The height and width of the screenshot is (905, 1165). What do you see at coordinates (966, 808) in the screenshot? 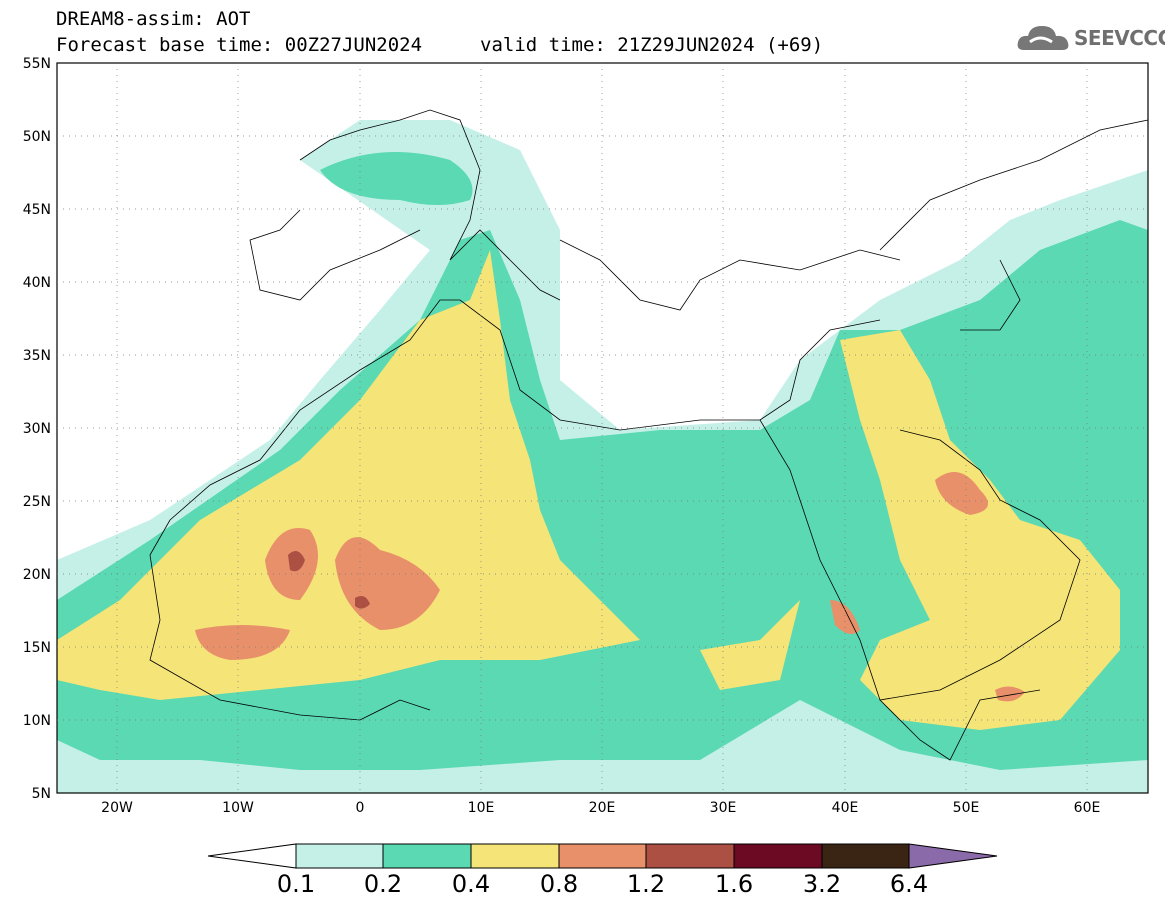
I see `lon-label: 50E` at bounding box center [966, 808].